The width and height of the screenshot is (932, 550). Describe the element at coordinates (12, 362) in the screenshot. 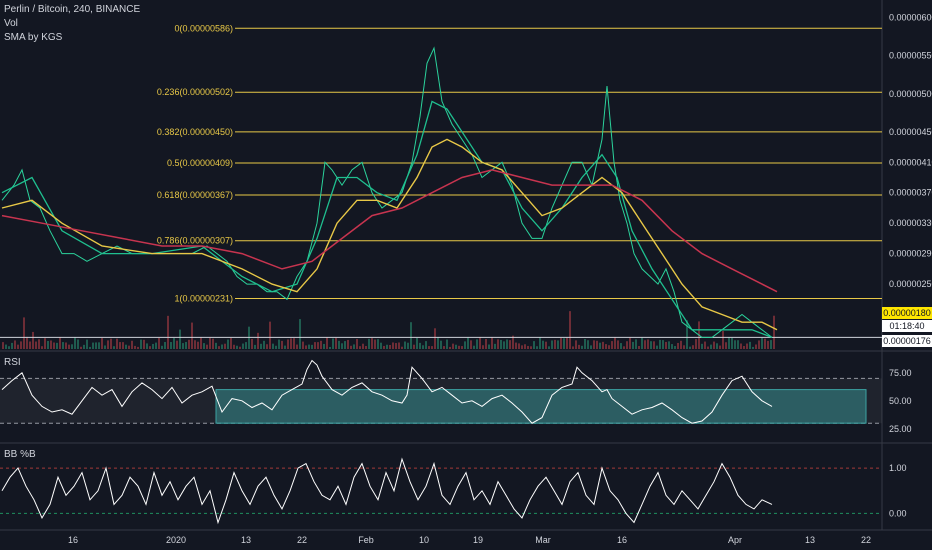

I see `rsi-label: RSI` at that location.